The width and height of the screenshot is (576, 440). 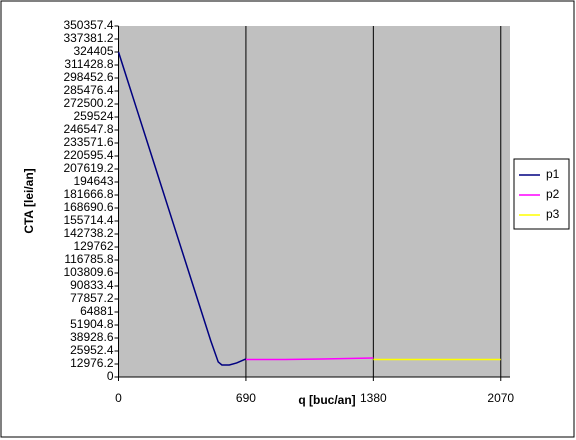 I want to click on y-tick-label: 246547.8, so click(x=88, y=129).